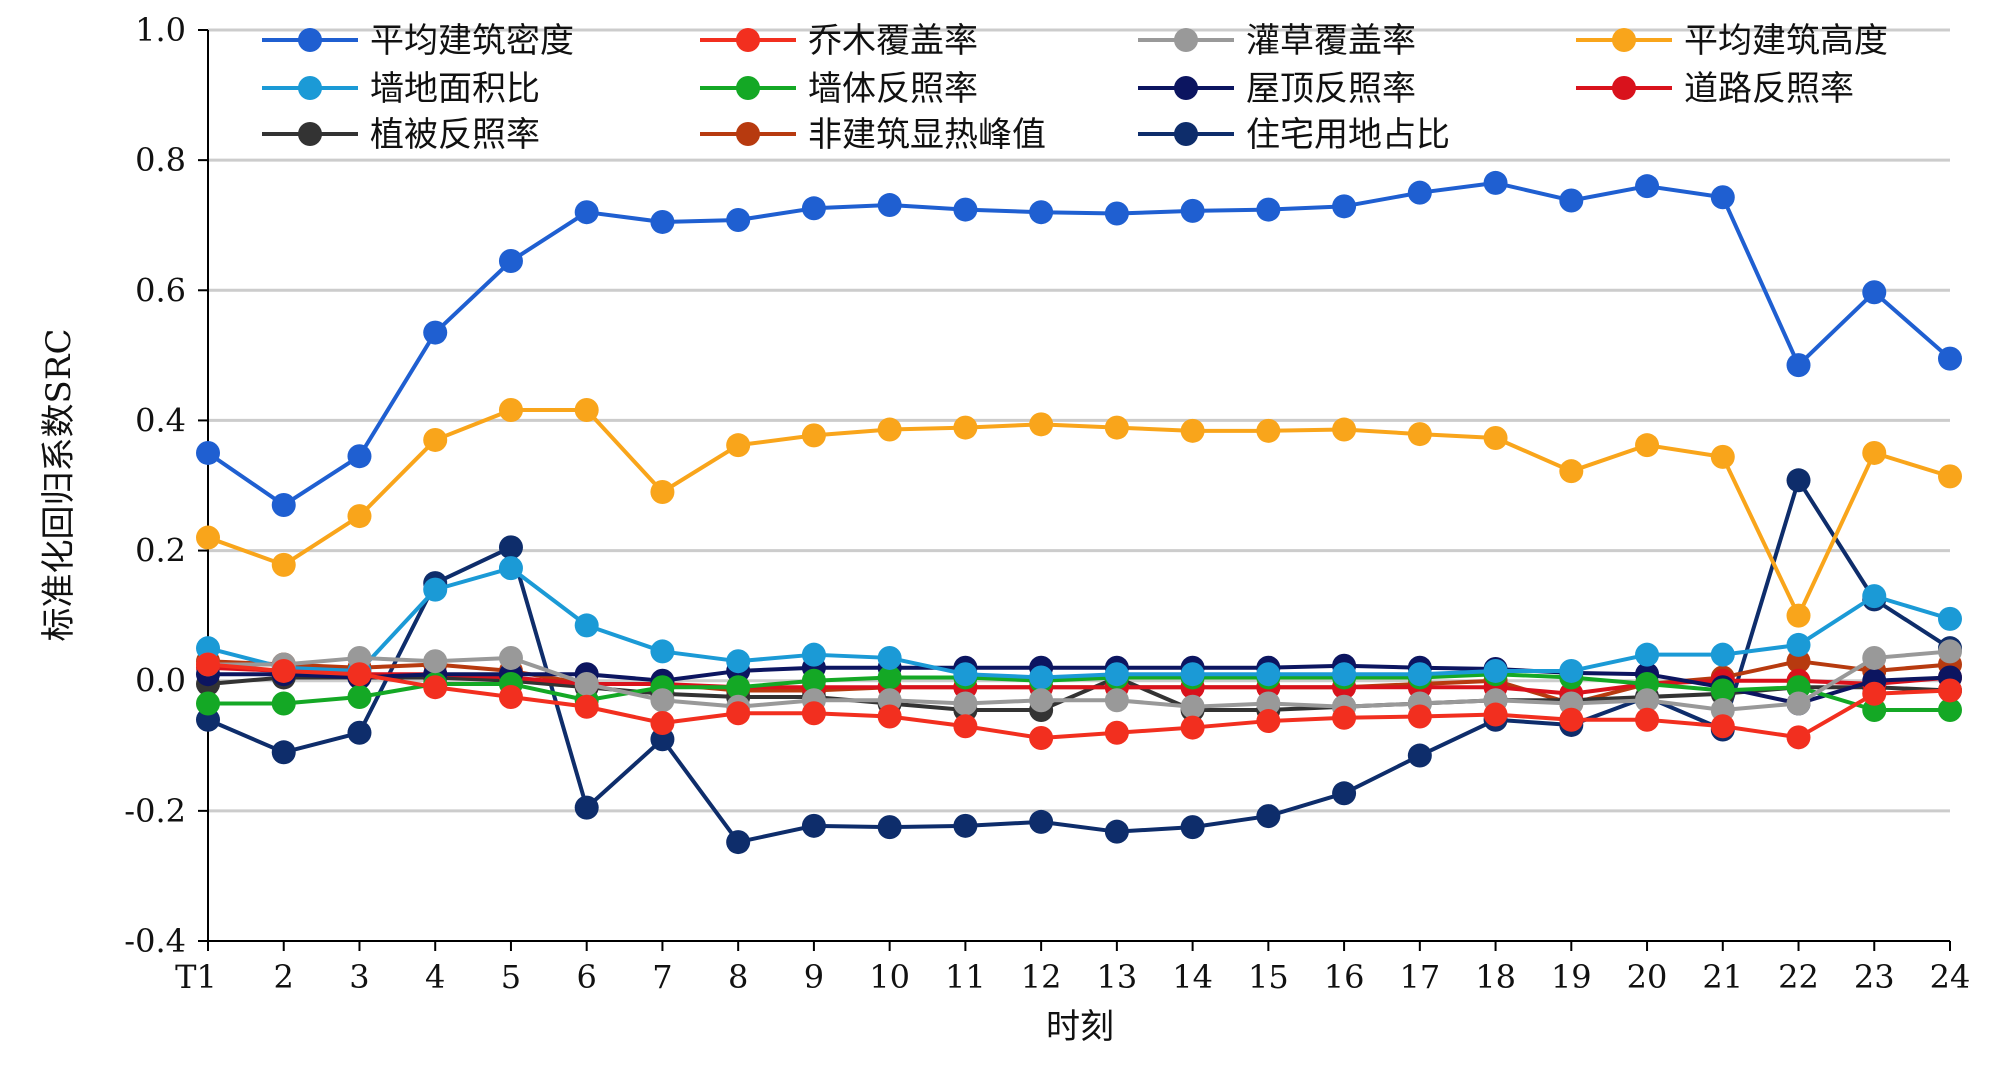 The height and width of the screenshot is (1074, 2008). Describe the element at coordinates (1722, 977) in the screenshot. I see `x-tick-label: 21` at that location.